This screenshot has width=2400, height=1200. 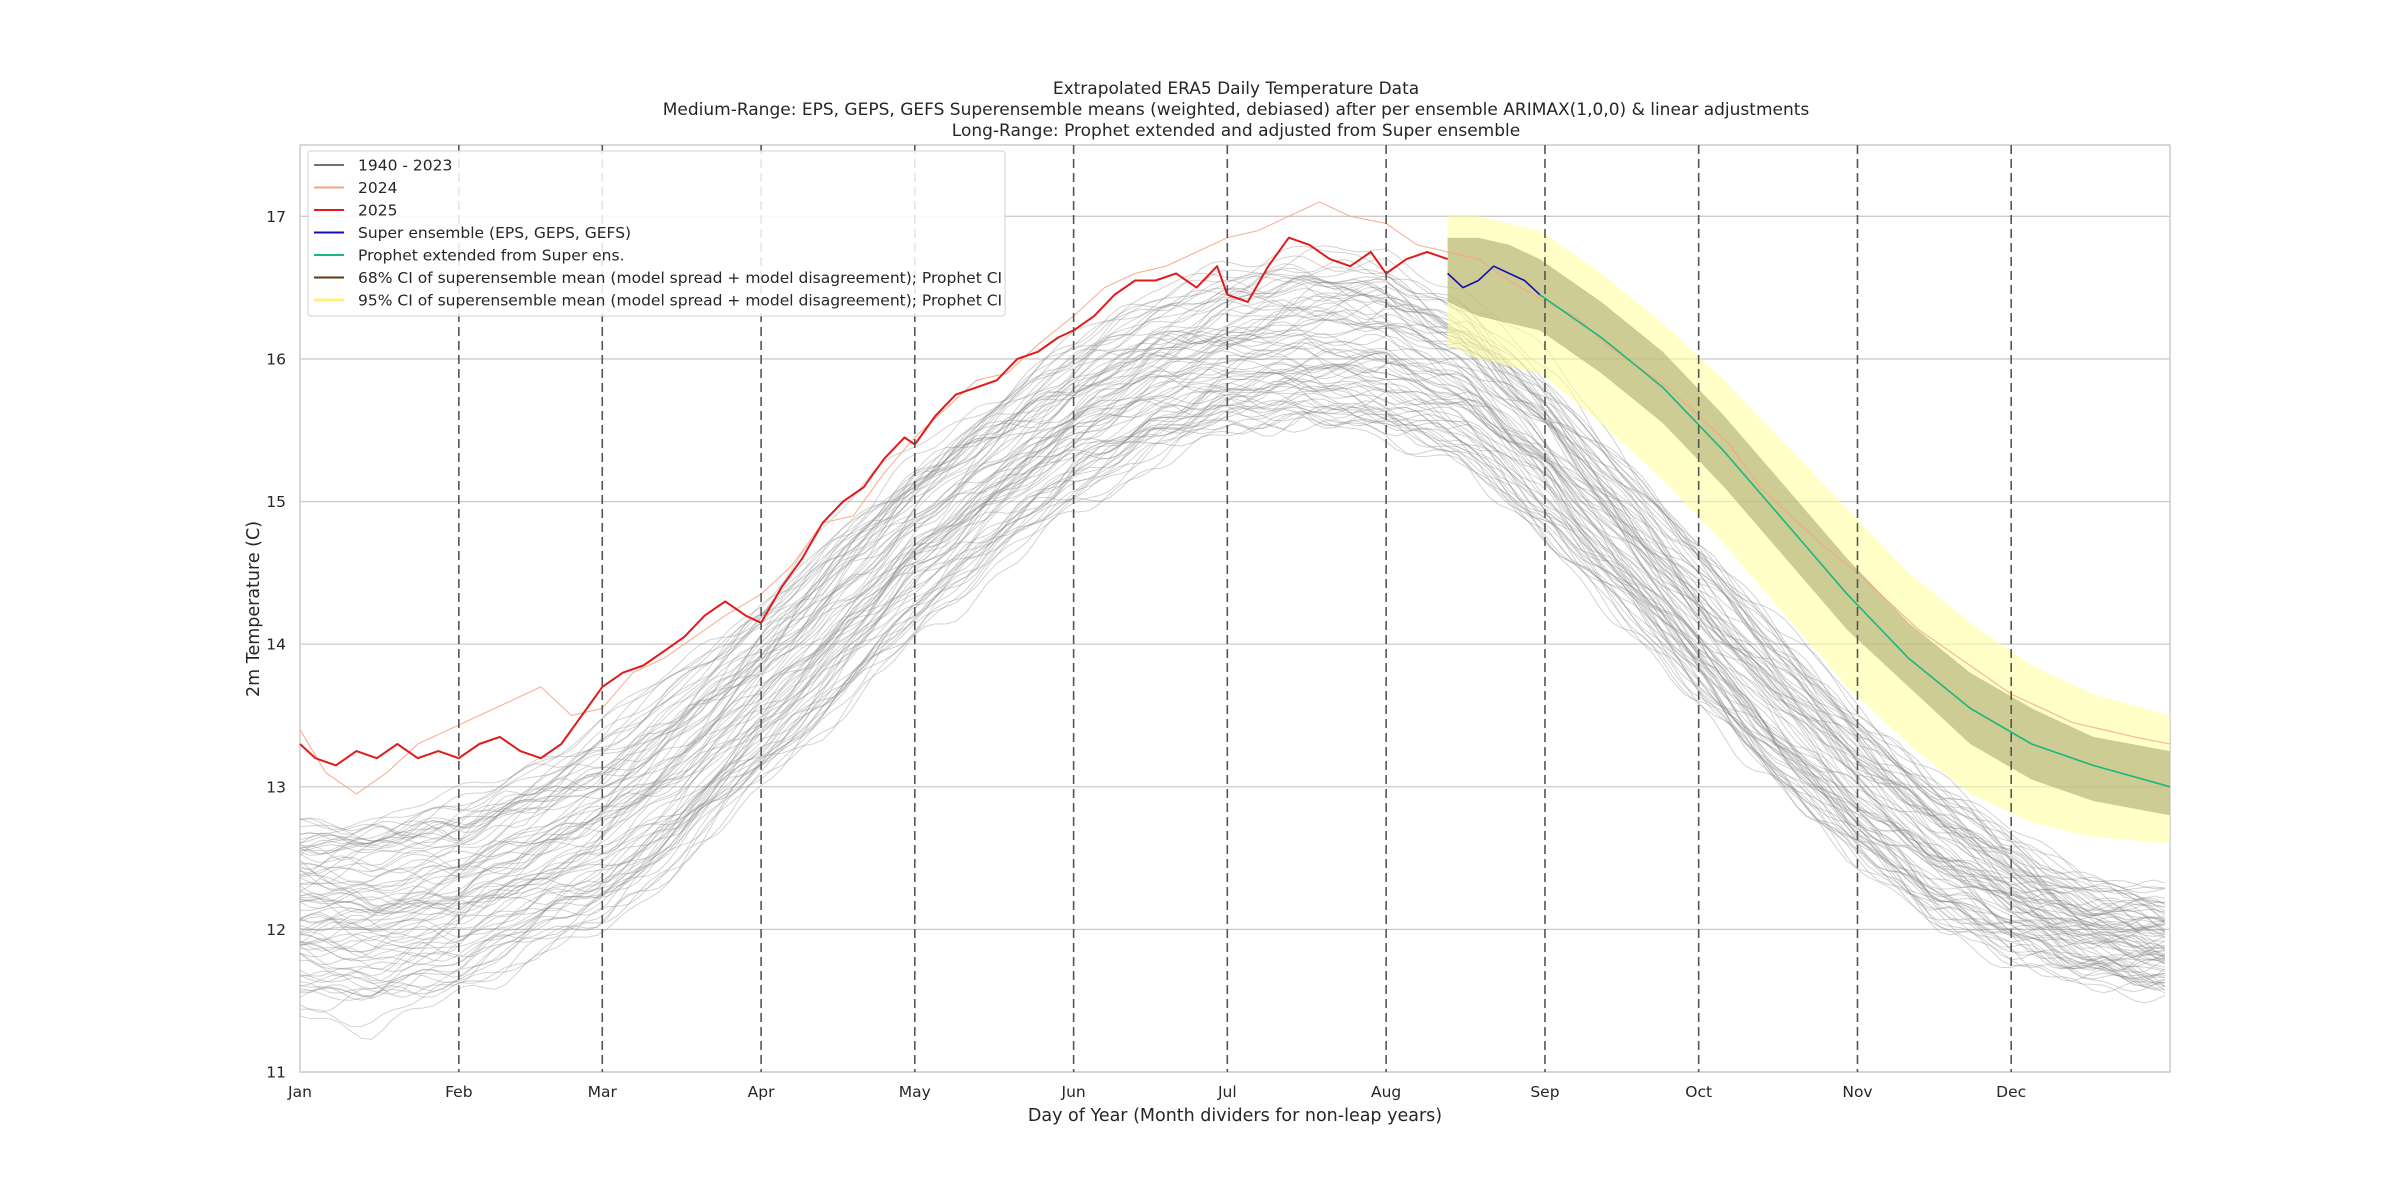 I want to click on y-tick-label: 13, so click(x=276, y=787).